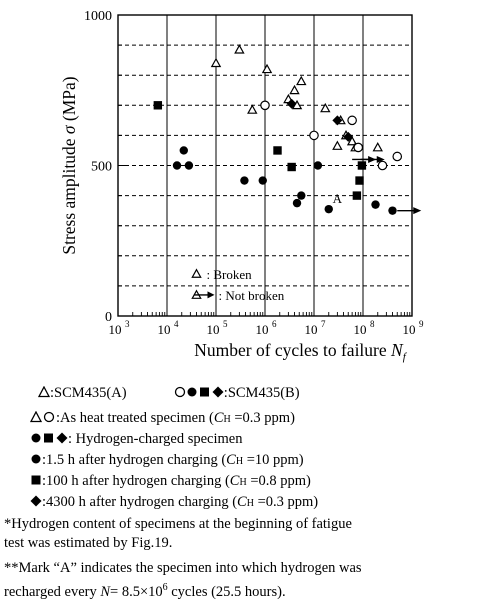 The image size is (487, 609). What do you see at coordinates (274, 324) in the screenshot?
I see `x-tick-exponent: 6` at bounding box center [274, 324].